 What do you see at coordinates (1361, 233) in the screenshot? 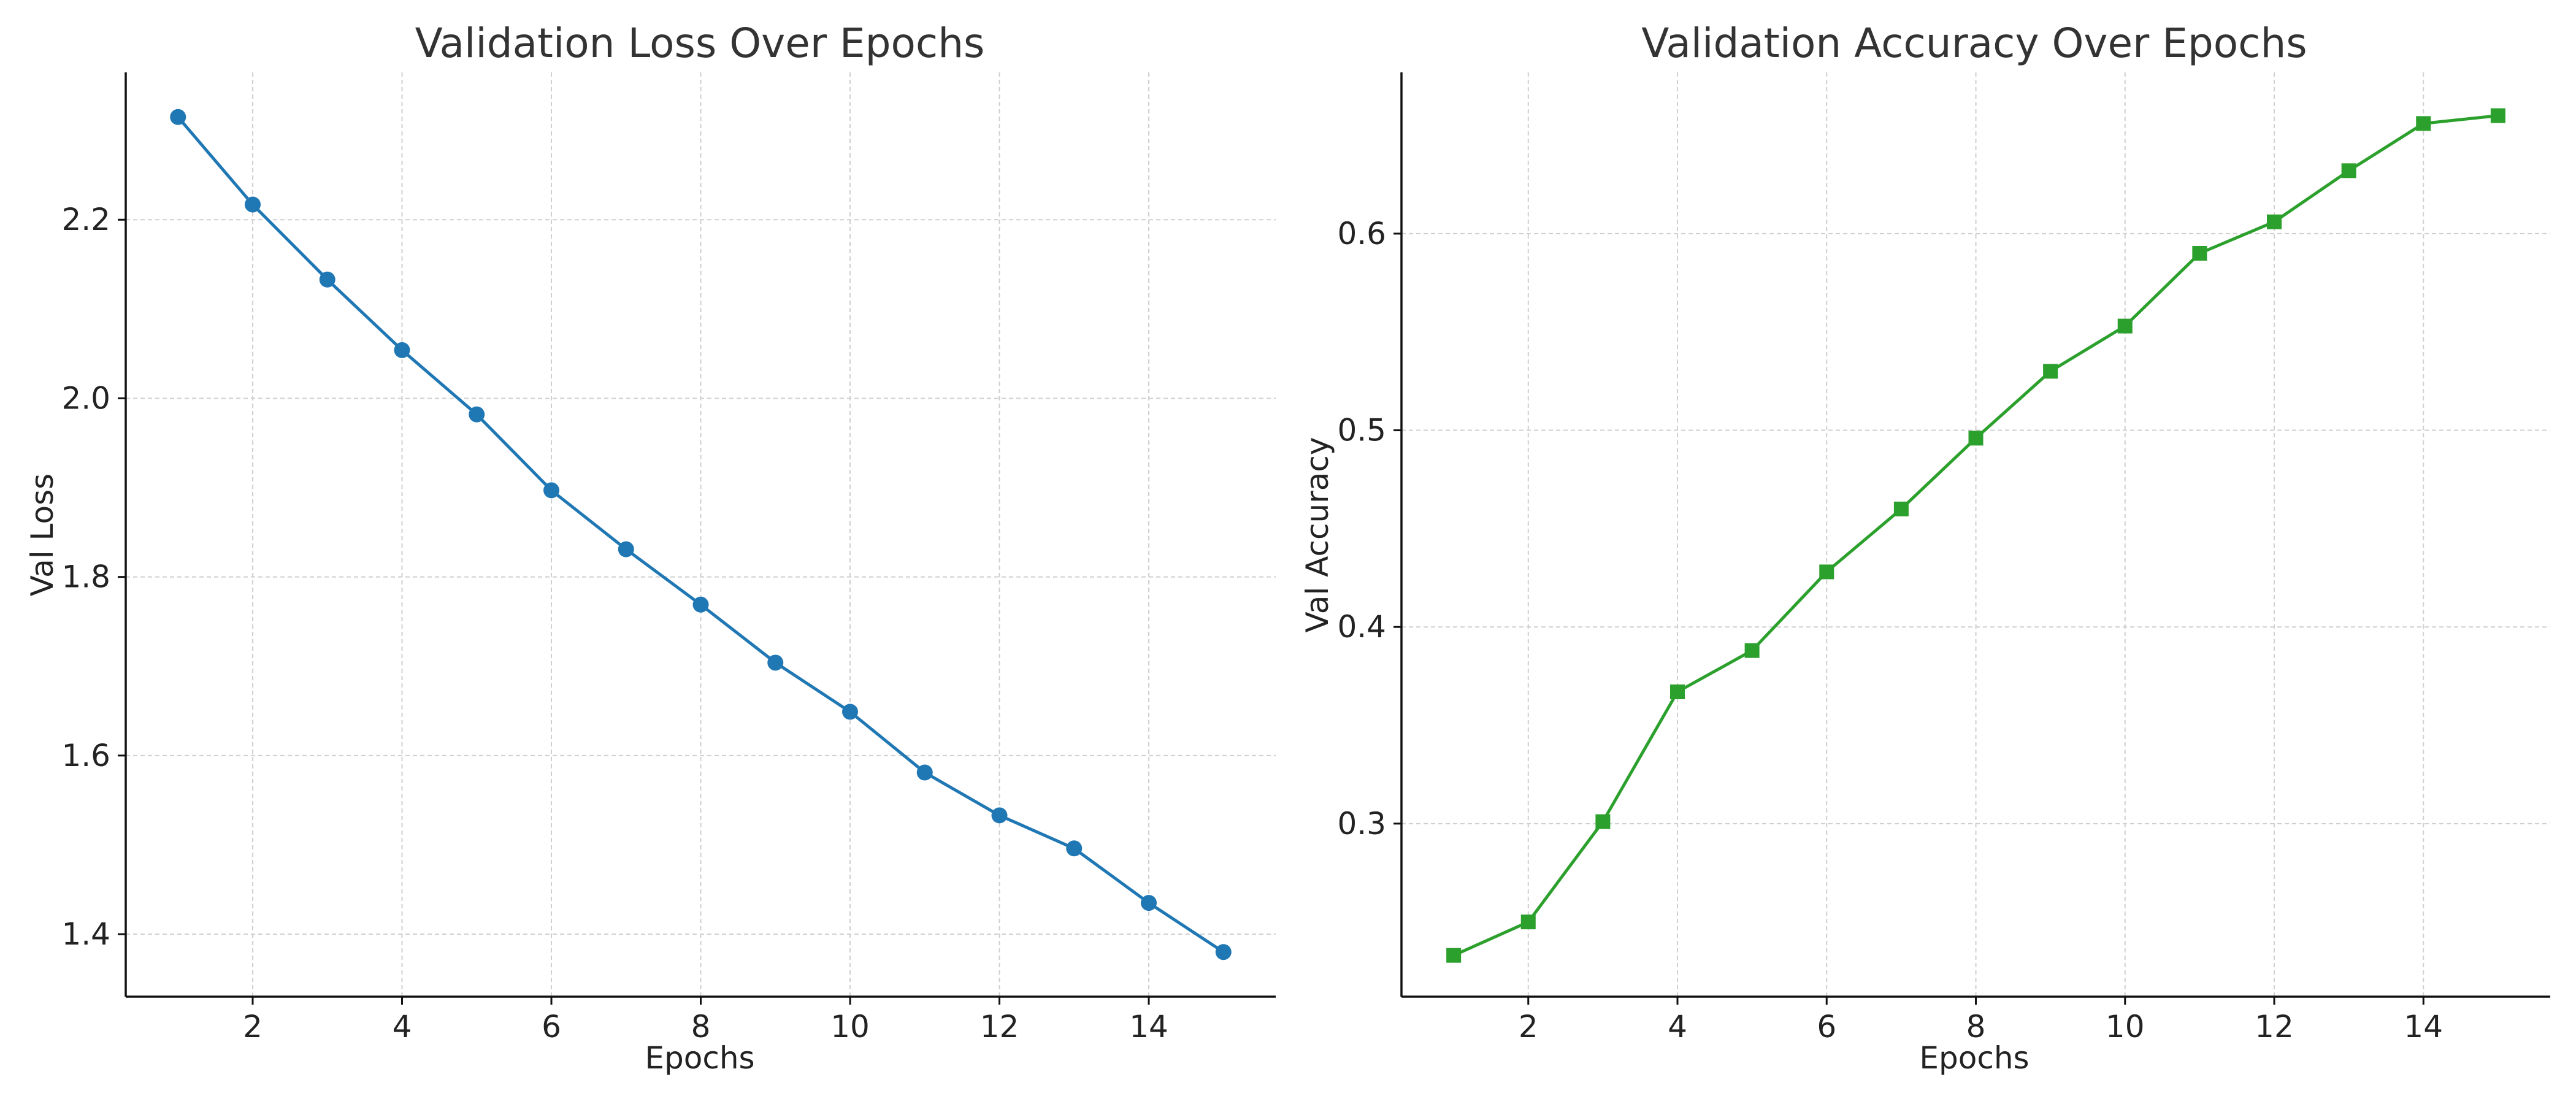
I see `accuracy-y-tick-label-3: 0.6` at bounding box center [1361, 233].